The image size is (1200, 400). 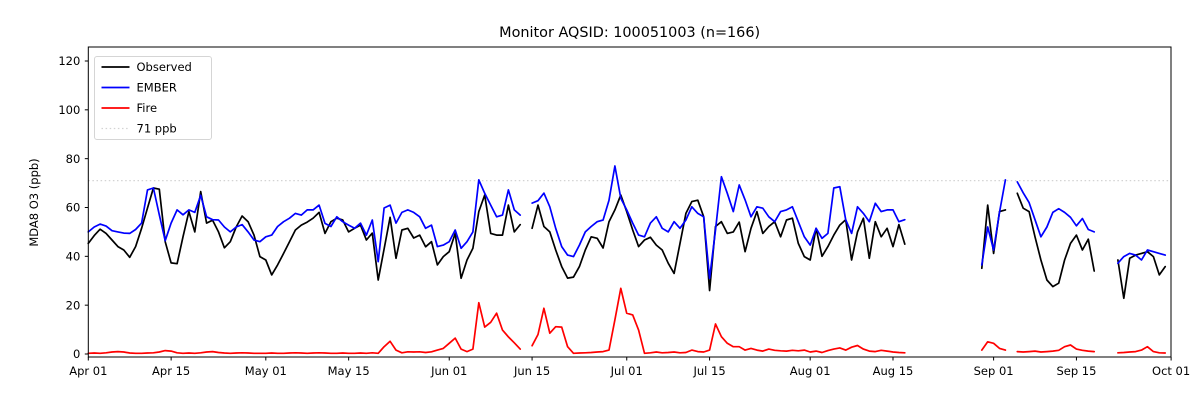 What do you see at coordinates (164, 67) in the screenshot?
I see `legend-label-observed: Observed` at bounding box center [164, 67].